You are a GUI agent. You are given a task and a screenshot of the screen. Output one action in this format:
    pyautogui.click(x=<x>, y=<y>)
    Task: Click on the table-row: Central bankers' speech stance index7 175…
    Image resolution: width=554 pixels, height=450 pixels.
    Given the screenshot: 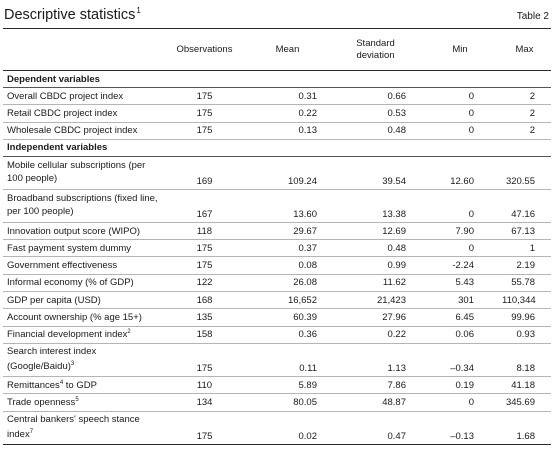 What is the action you would take?
    pyautogui.click(x=277, y=428)
    